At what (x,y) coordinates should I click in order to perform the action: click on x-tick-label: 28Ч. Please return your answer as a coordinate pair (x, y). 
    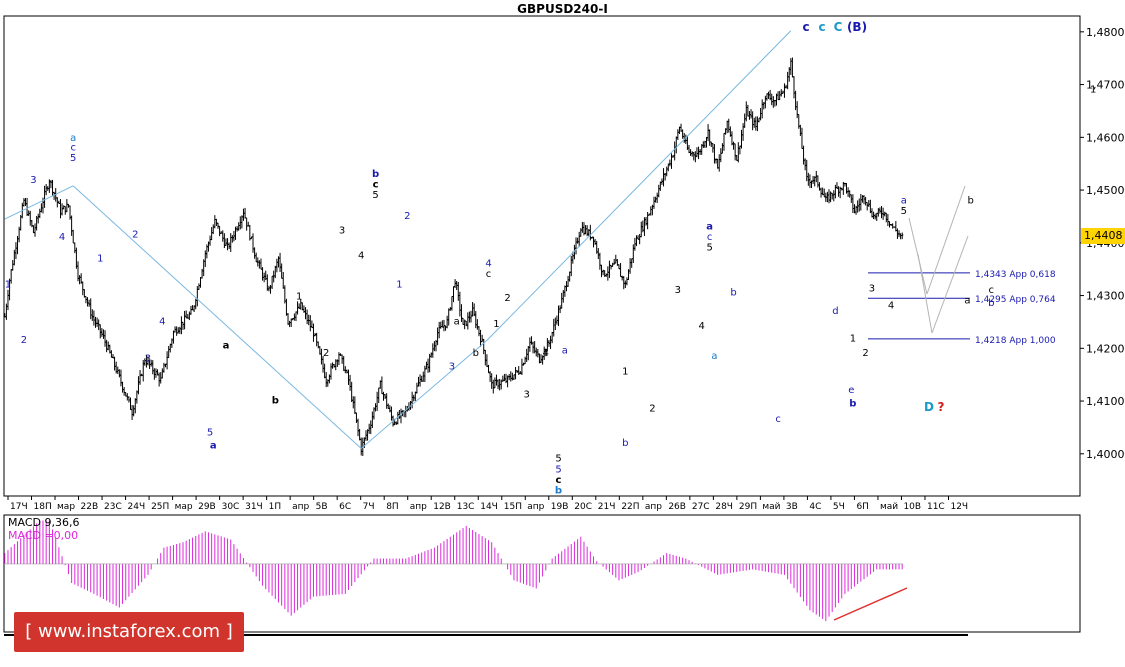
    Looking at the image, I should click on (724, 507).